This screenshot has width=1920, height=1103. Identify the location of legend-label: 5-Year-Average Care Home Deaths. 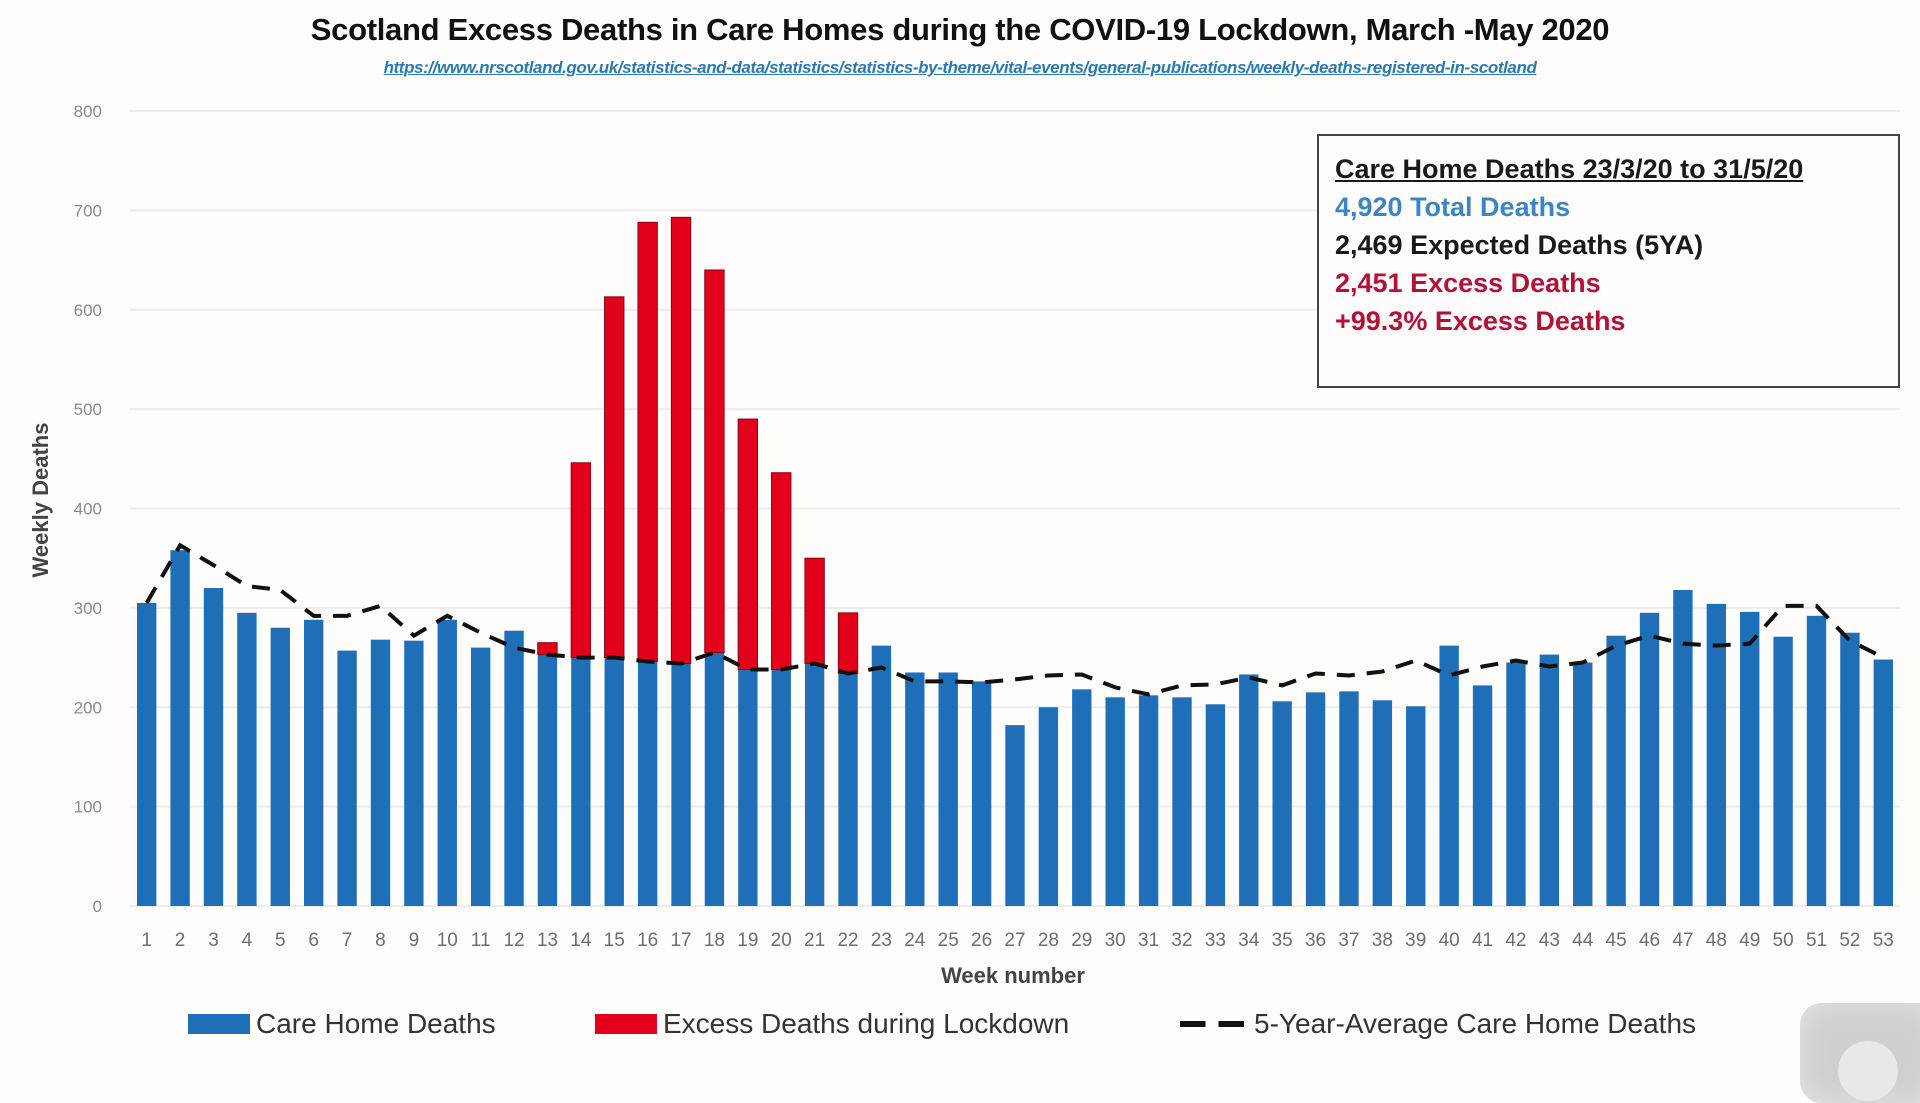
(1475, 1023).